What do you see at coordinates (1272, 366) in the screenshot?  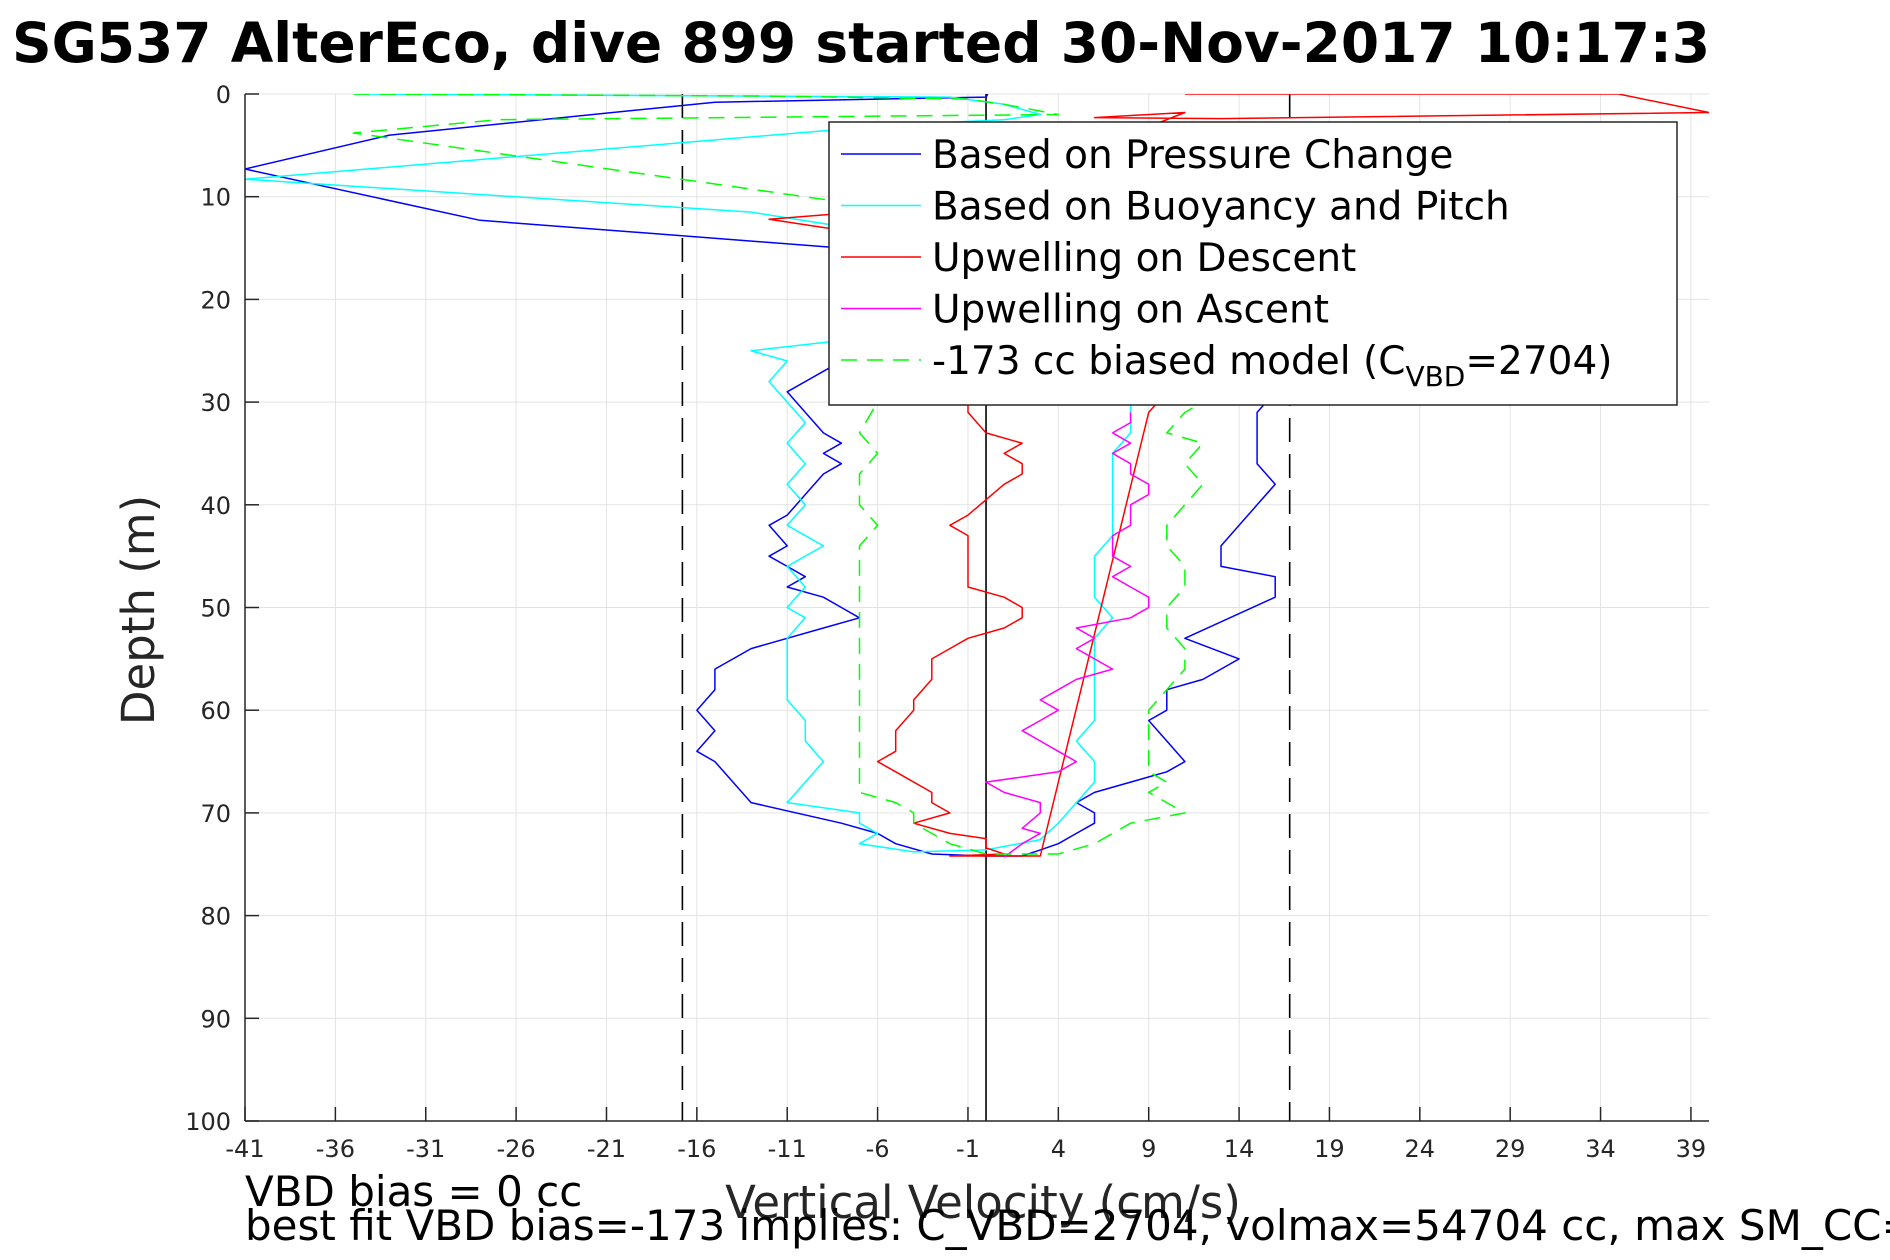 I see `legend-label-5: -173 cc biased model (CVBD=2704)` at bounding box center [1272, 366].